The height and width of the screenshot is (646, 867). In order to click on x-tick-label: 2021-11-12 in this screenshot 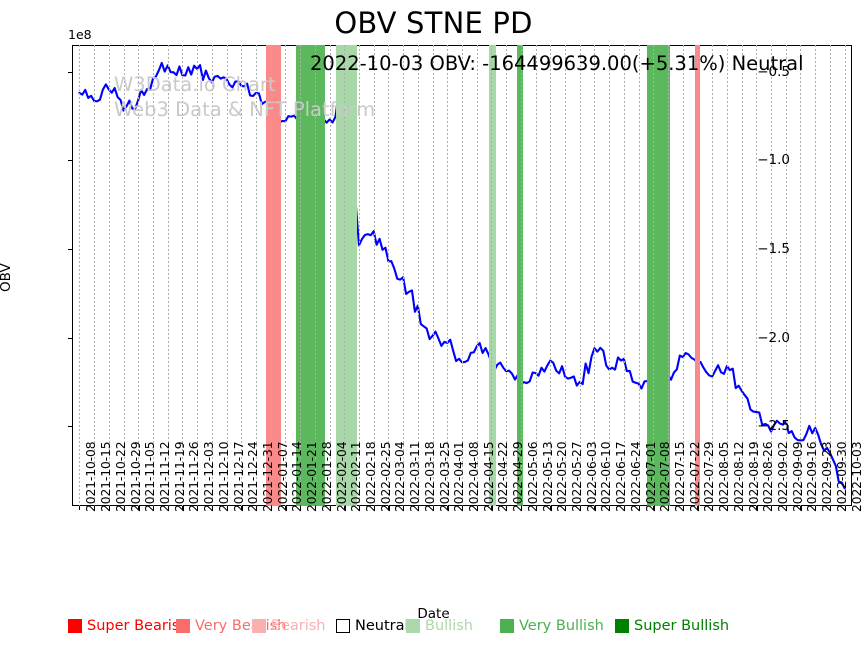, I will do `click(164, 476)`.